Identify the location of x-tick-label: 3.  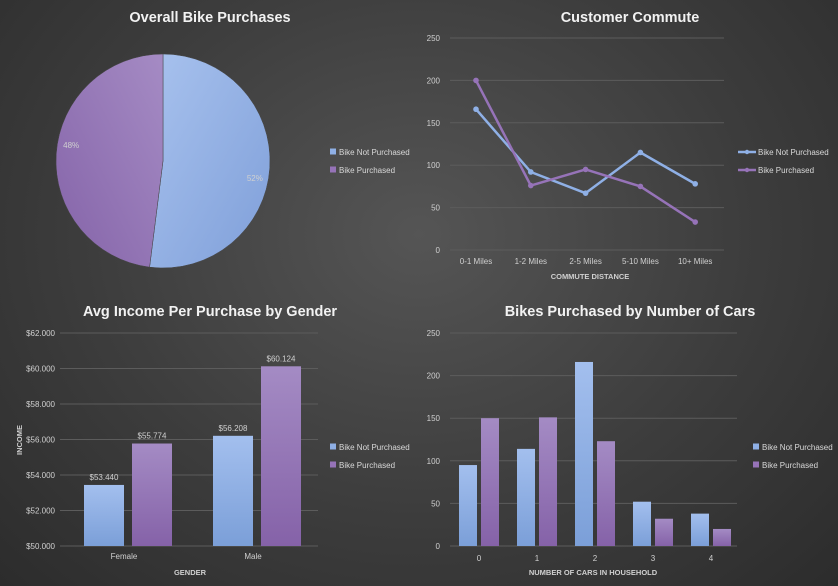
(653, 558).